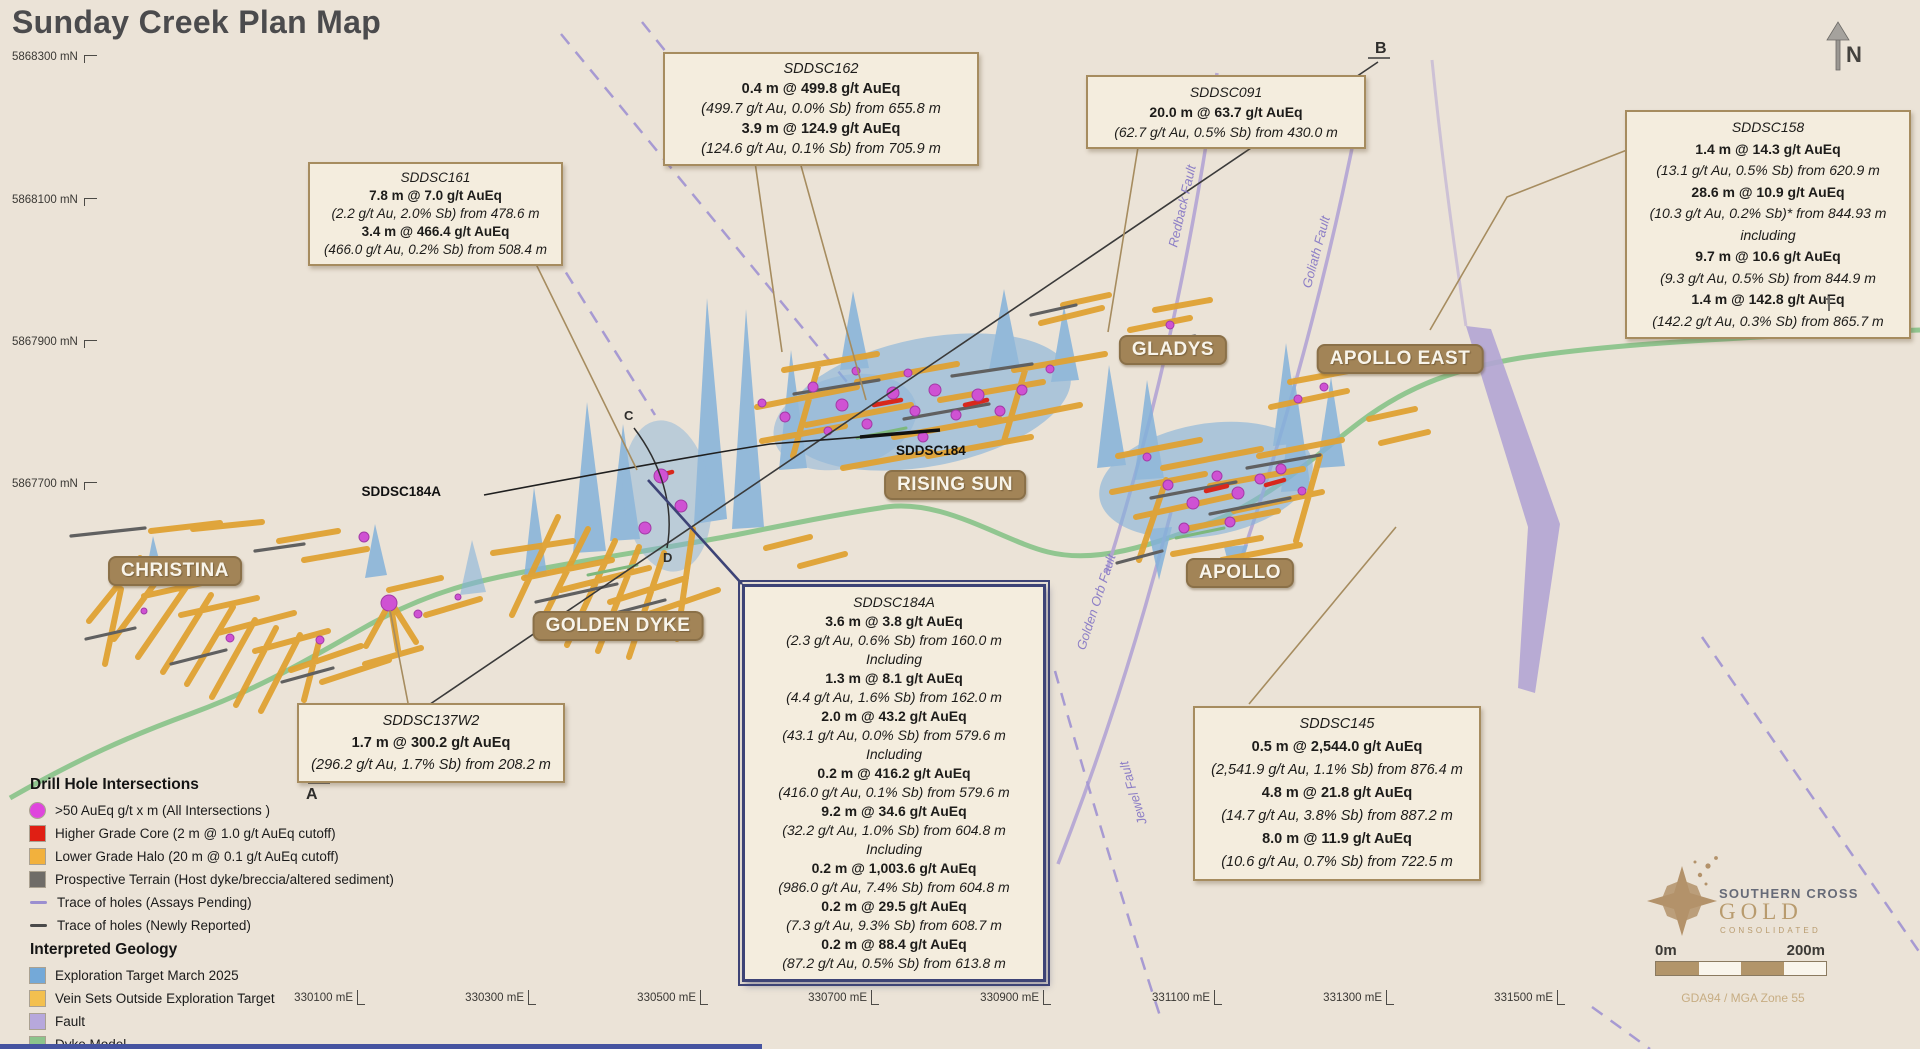 Image resolution: width=1920 pixels, height=1049 pixels. Describe the element at coordinates (894, 906) in the screenshot. I see `intercept-line: 0.2 m @ 29.5 g/t AuEq` at that location.